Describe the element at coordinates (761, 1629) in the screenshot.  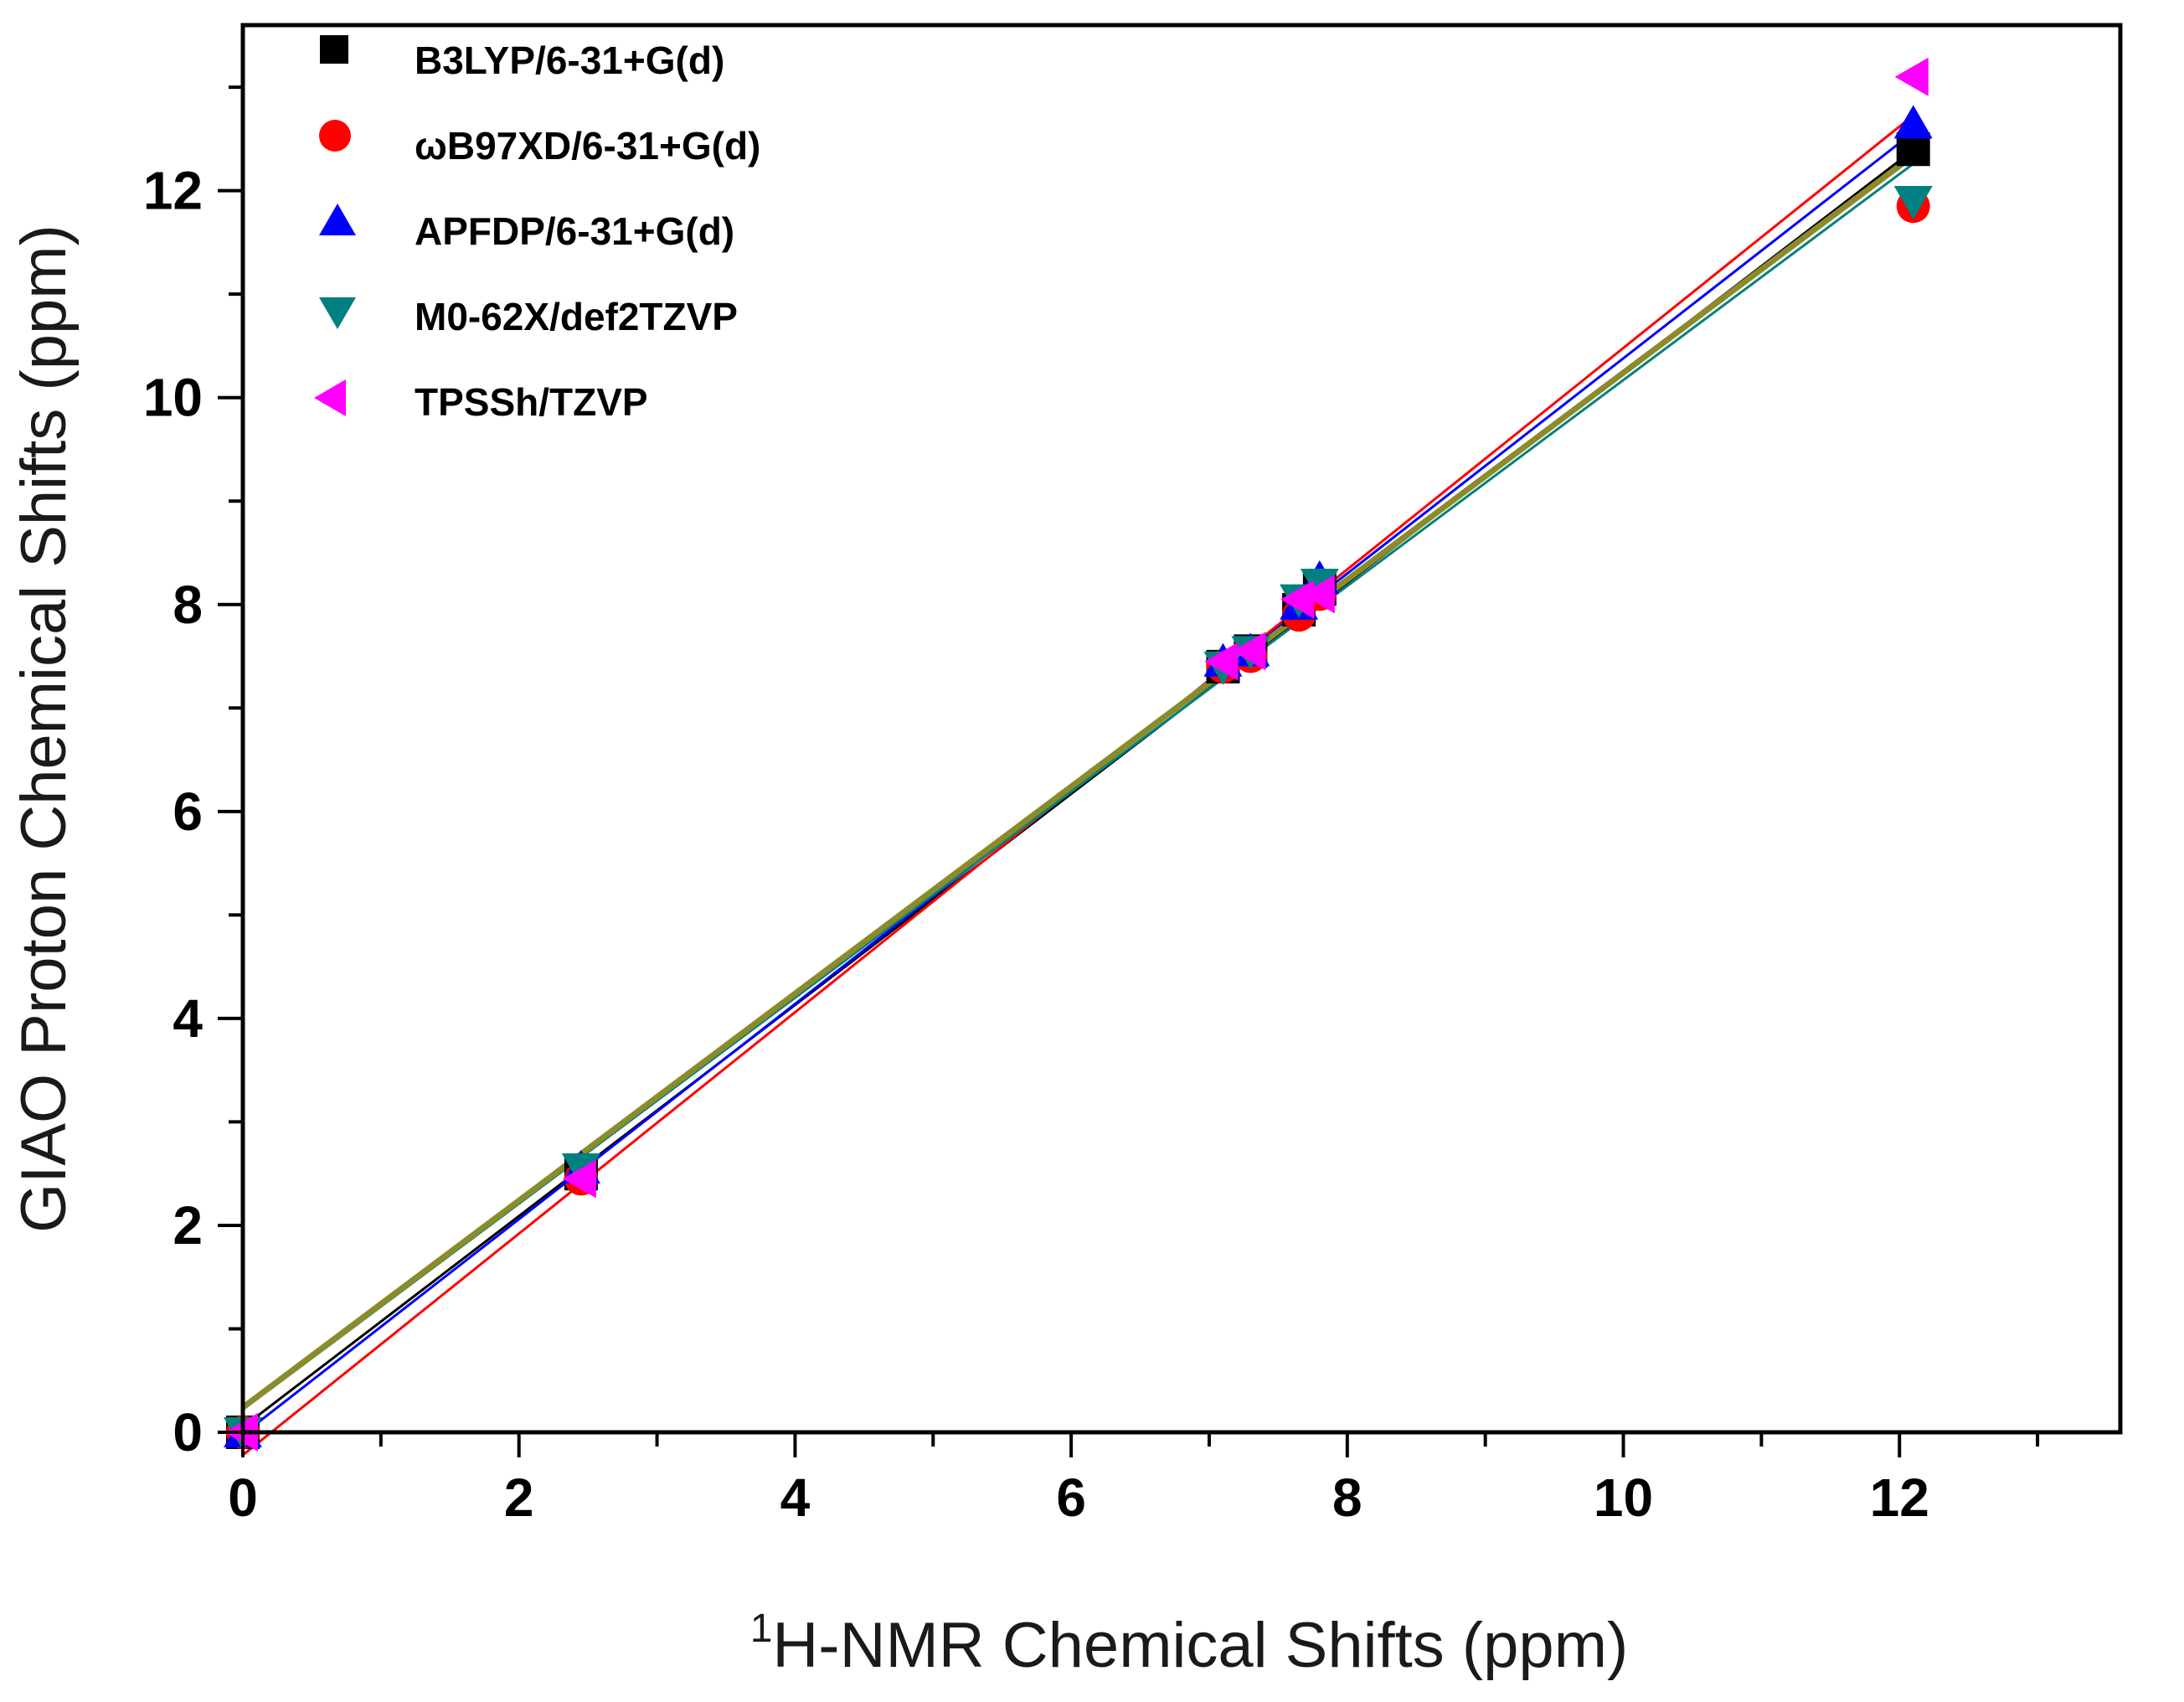
I see `x-axis-title-superscript: 1` at that location.